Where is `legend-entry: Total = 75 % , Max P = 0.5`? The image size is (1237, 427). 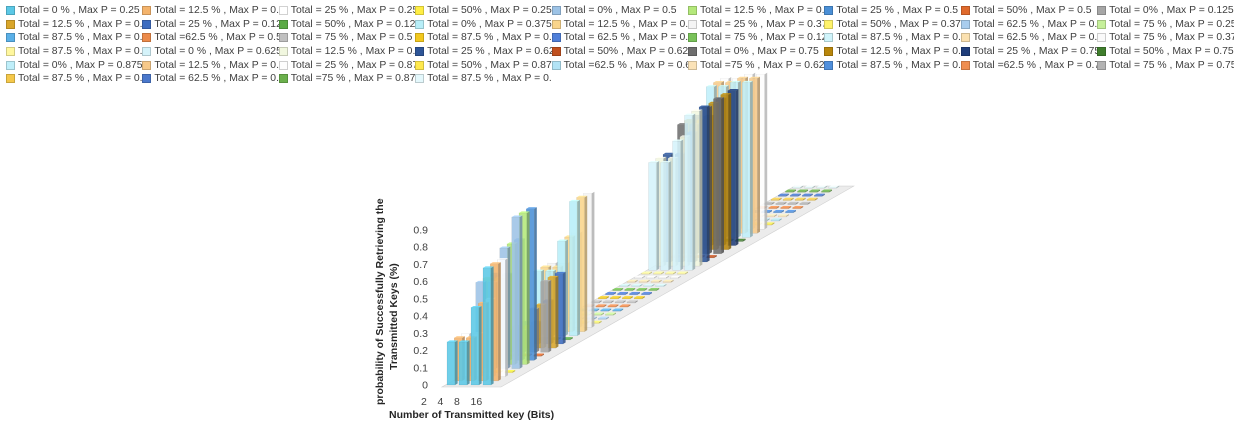
legend-entry: Total = 75 % , Max P = 0.5 is located at coordinates (346, 38).